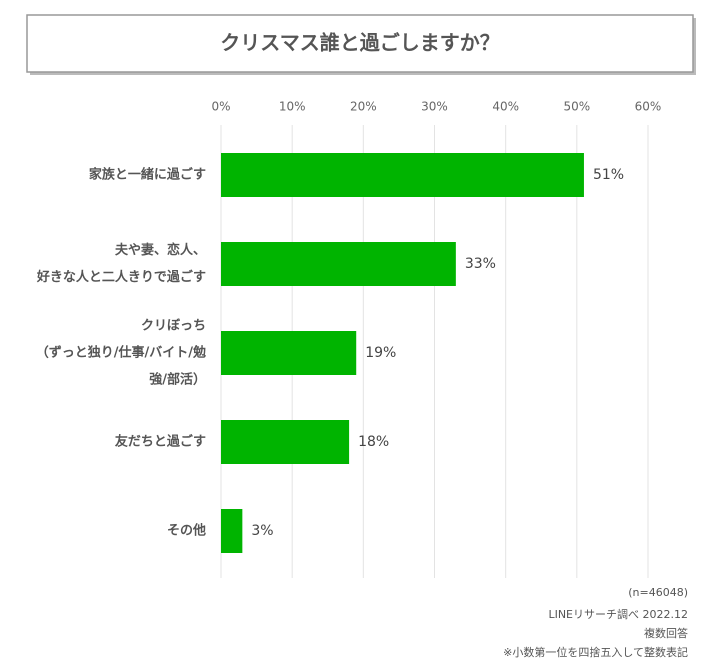  What do you see at coordinates (121, 353) in the screenshot?
I see `y-tick-label: （ずっと独り/仕事/バイト/勉` at bounding box center [121, 353].